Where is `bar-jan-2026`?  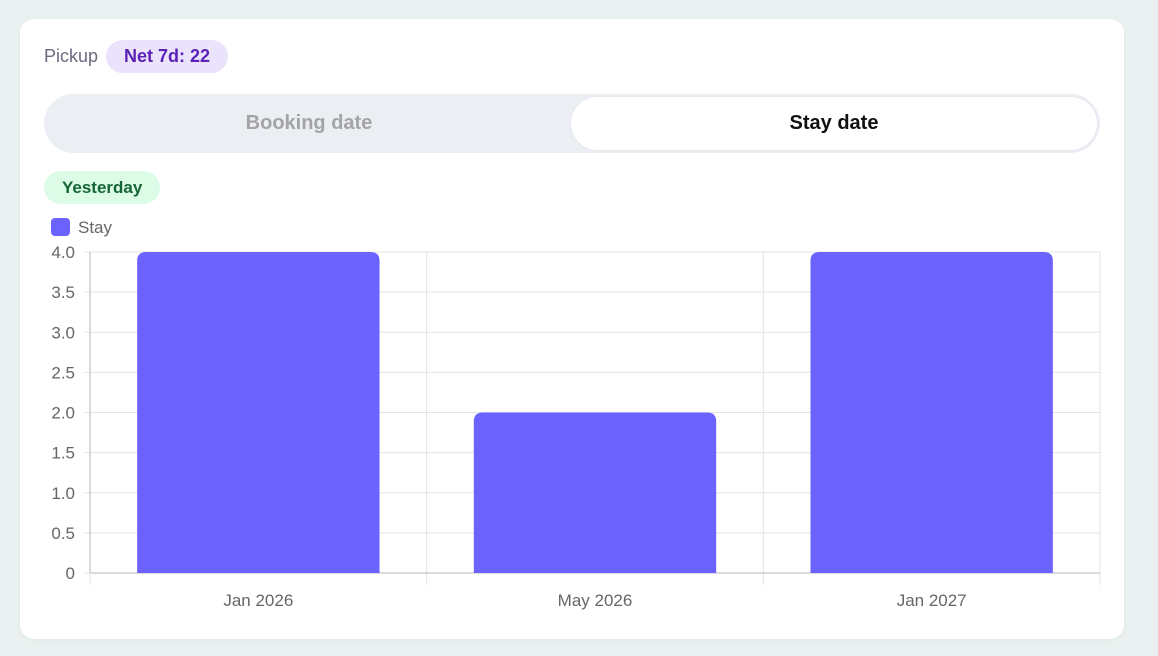
bar-jan-2026 is located at coordinates (258, 412).